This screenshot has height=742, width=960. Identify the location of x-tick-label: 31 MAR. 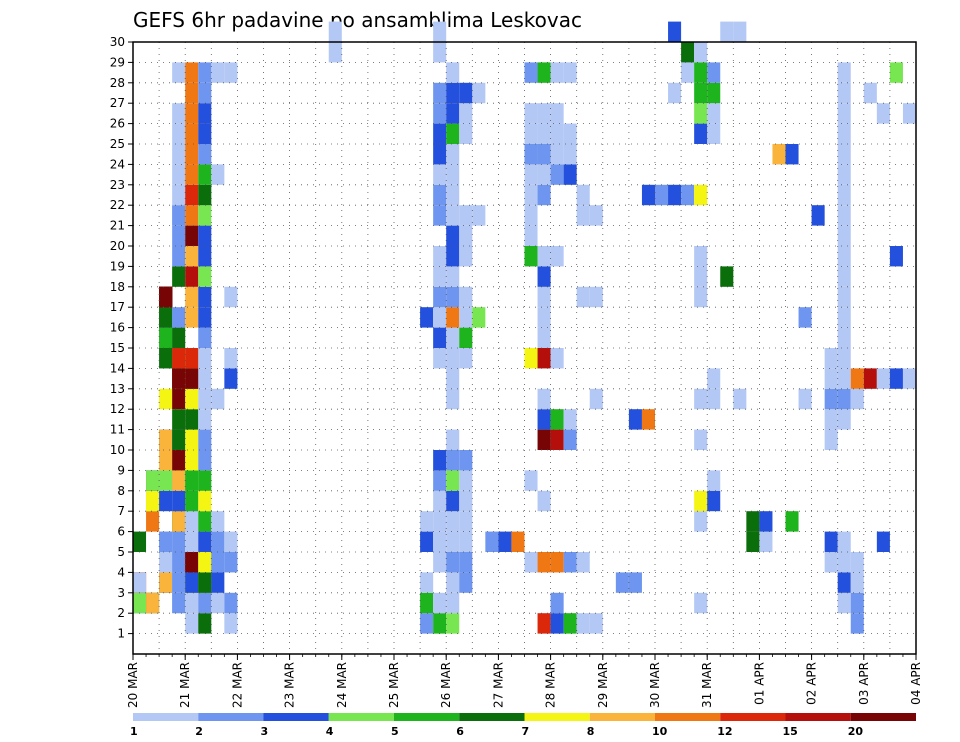
(707, 685).